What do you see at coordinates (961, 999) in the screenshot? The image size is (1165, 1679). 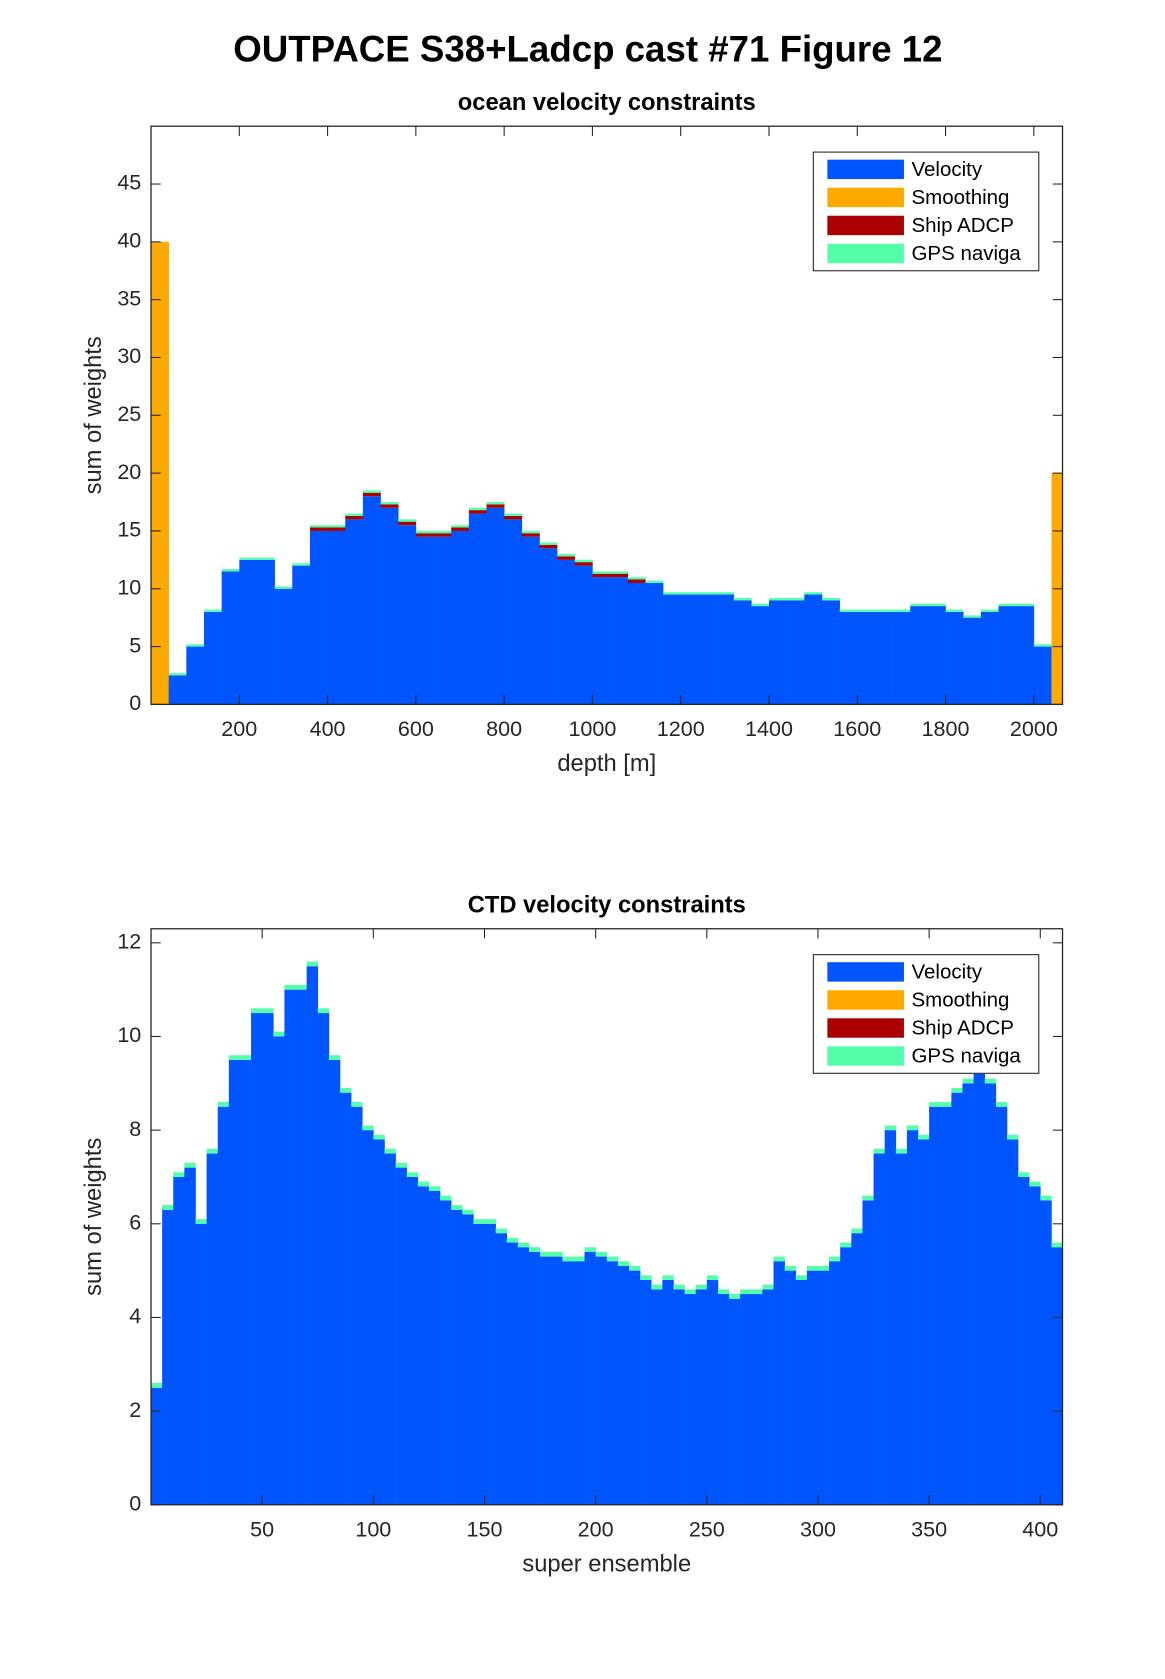 I see `legend-label: Smoothing` at bounding box center [961, 999].